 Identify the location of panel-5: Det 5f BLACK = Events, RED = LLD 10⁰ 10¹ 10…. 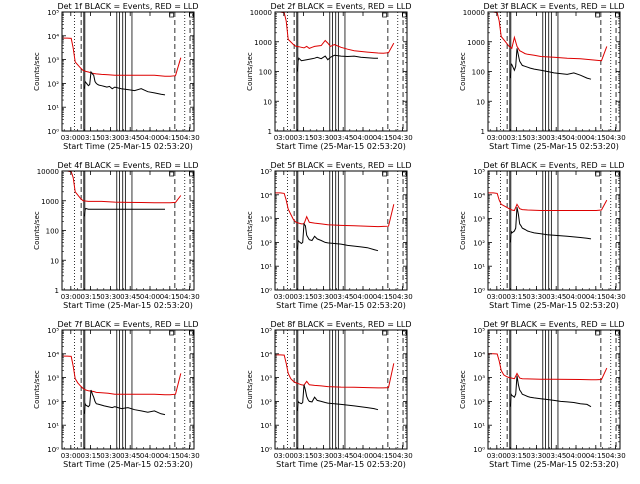
(329, 235).